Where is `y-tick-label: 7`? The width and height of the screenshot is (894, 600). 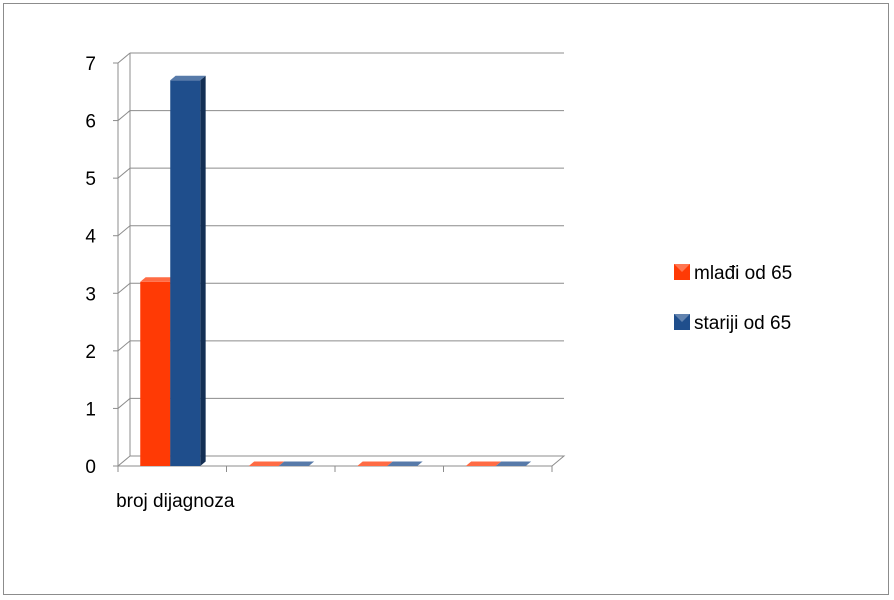
y-tick-label: 7 is located at coordinates (90, 64).